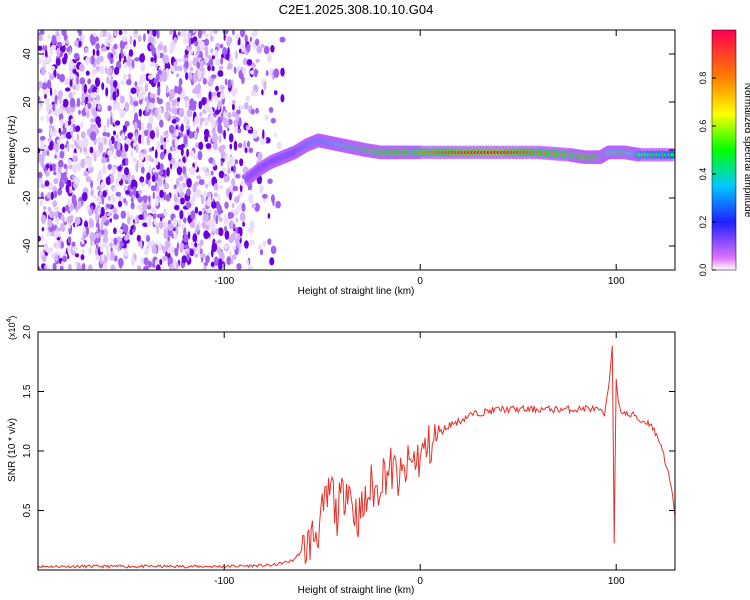  Describe the element at coordinates (703, 222) in the screenshot. I see `colorbar-tick-label: 0.2` at that location.